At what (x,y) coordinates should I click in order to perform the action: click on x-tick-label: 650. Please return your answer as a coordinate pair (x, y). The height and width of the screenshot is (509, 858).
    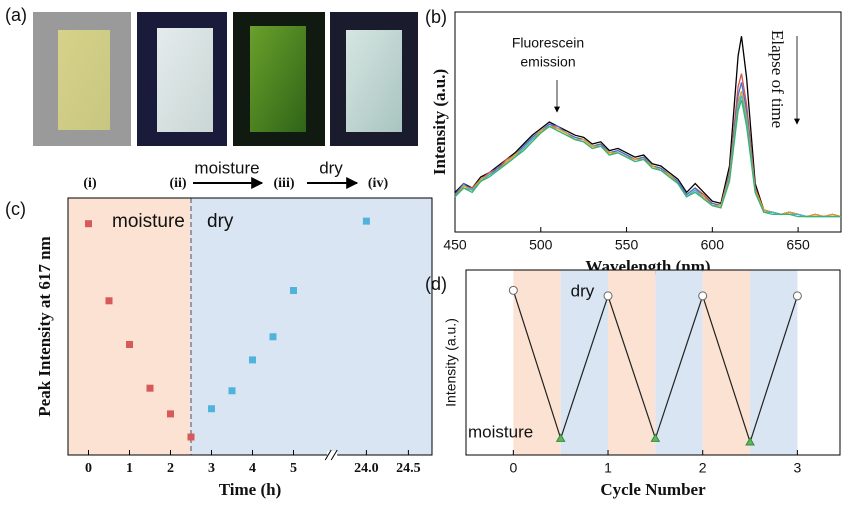
    Looking at the image, I should click on (798, 245).